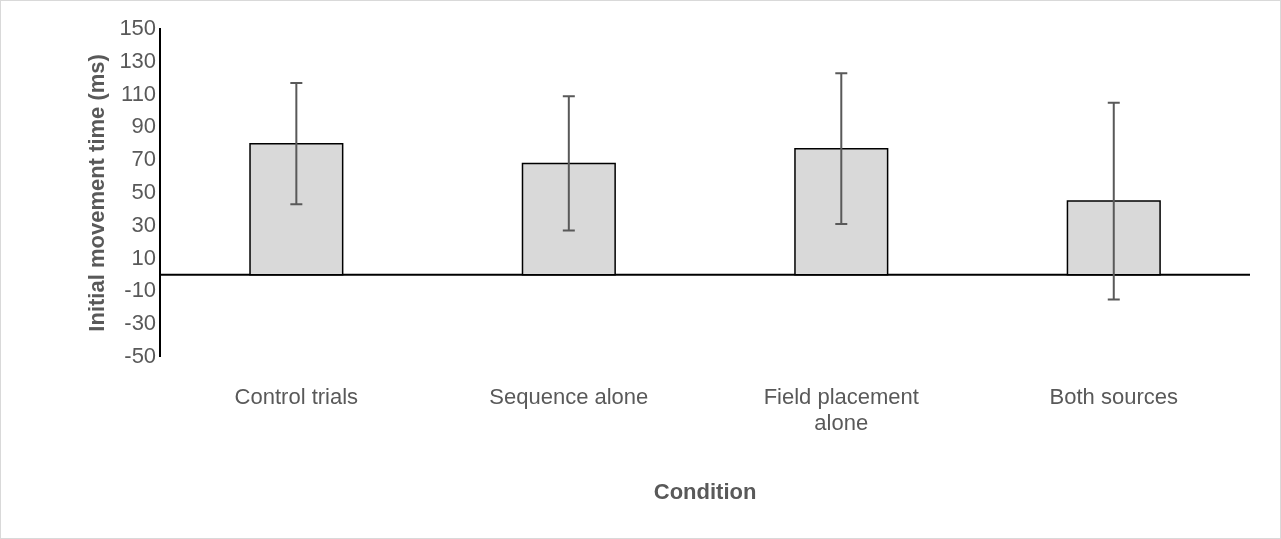  What do you see at coordinates (138, 60) in the screenshot?
I see `y-tick-label: 130` at bounding box center [138, 60].